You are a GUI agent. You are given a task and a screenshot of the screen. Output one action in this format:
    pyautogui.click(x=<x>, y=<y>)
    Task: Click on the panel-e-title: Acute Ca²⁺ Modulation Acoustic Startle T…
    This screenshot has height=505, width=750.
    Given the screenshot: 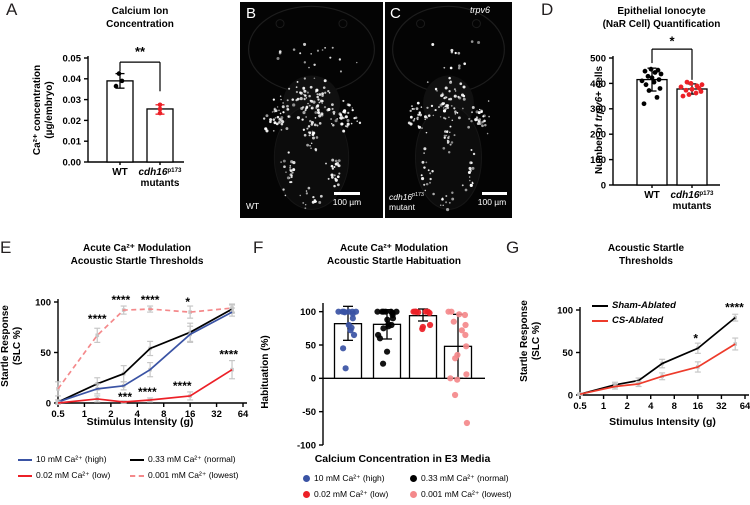 What is the action you would take?
    pyautogui.click(x=137, y=255)
    